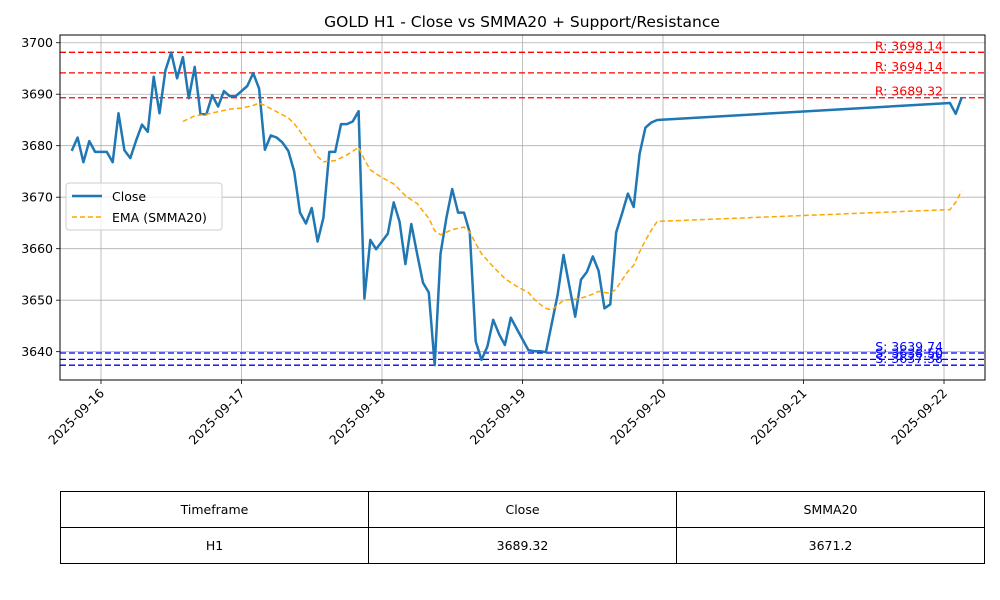  Describe the element at coordinates (37, 145) in the screenshot. I see `y-tick-label: 3680` at that location.